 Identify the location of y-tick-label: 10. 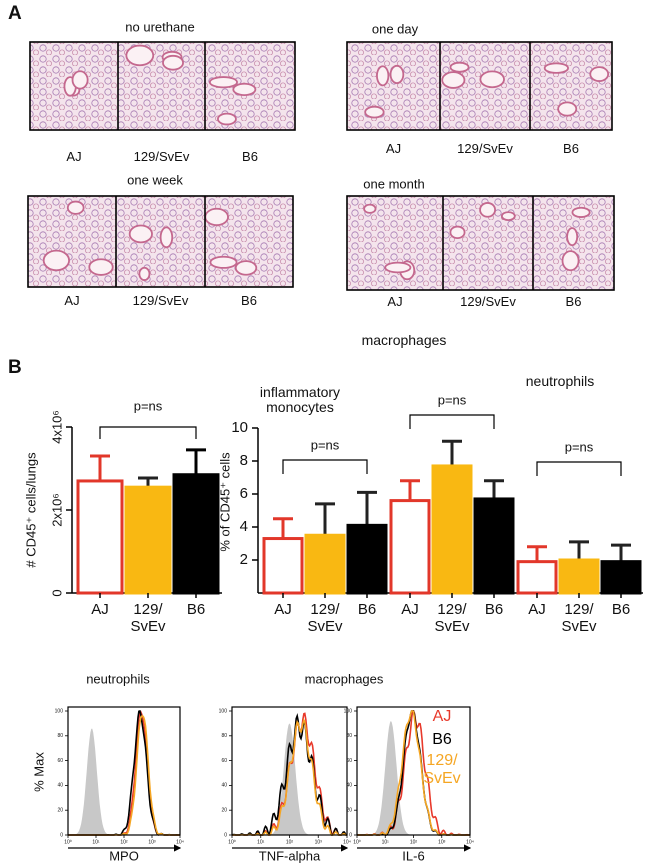
(239, 427).